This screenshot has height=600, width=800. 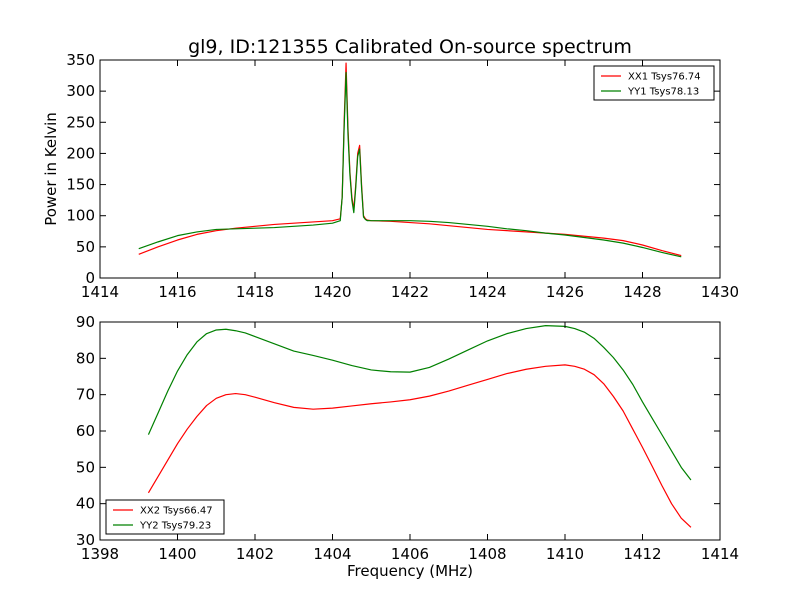 I want to click on x-tick-label: 1424, so click(x=487, y=292).